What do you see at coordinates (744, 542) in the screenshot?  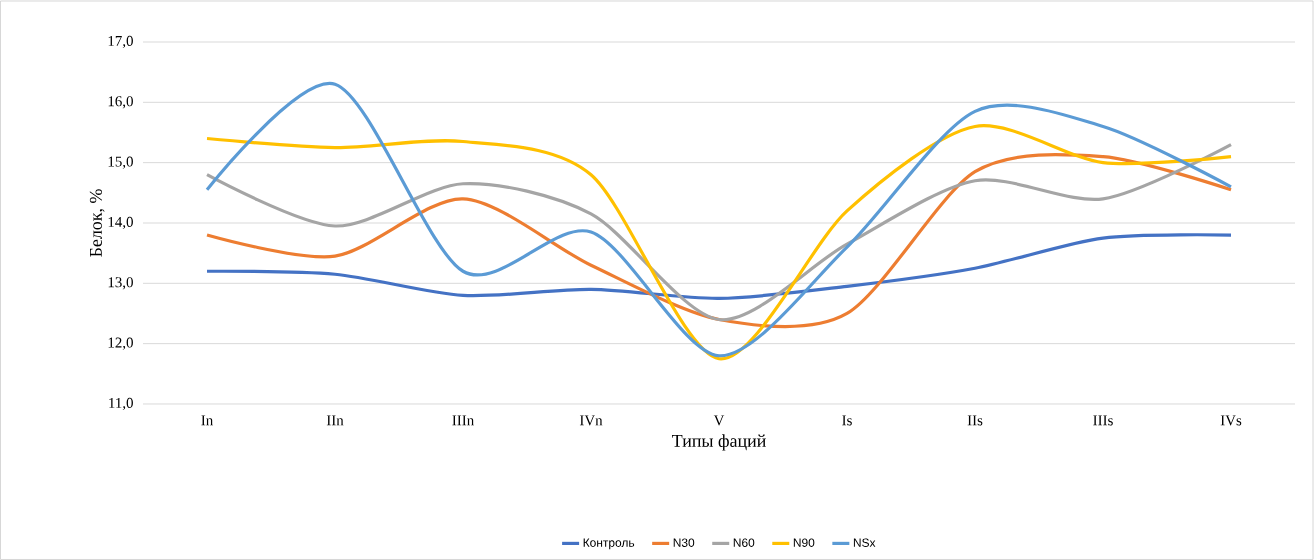 I see `legend-label: N60` at bounding box center [744, 542].